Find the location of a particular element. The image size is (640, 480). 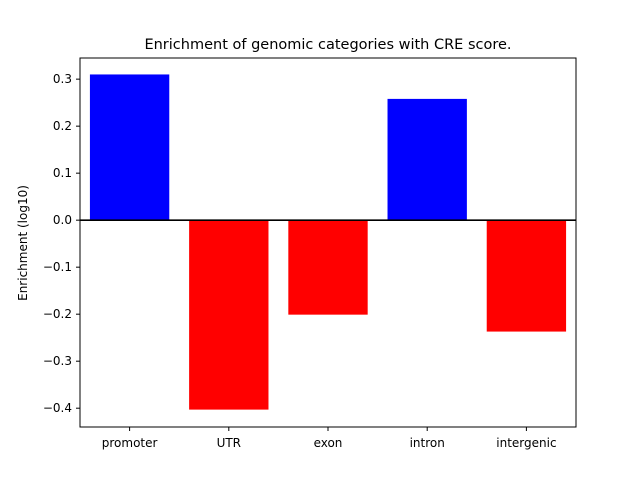

y-tick-label: −0.1 is located at coordinates (57, 267).